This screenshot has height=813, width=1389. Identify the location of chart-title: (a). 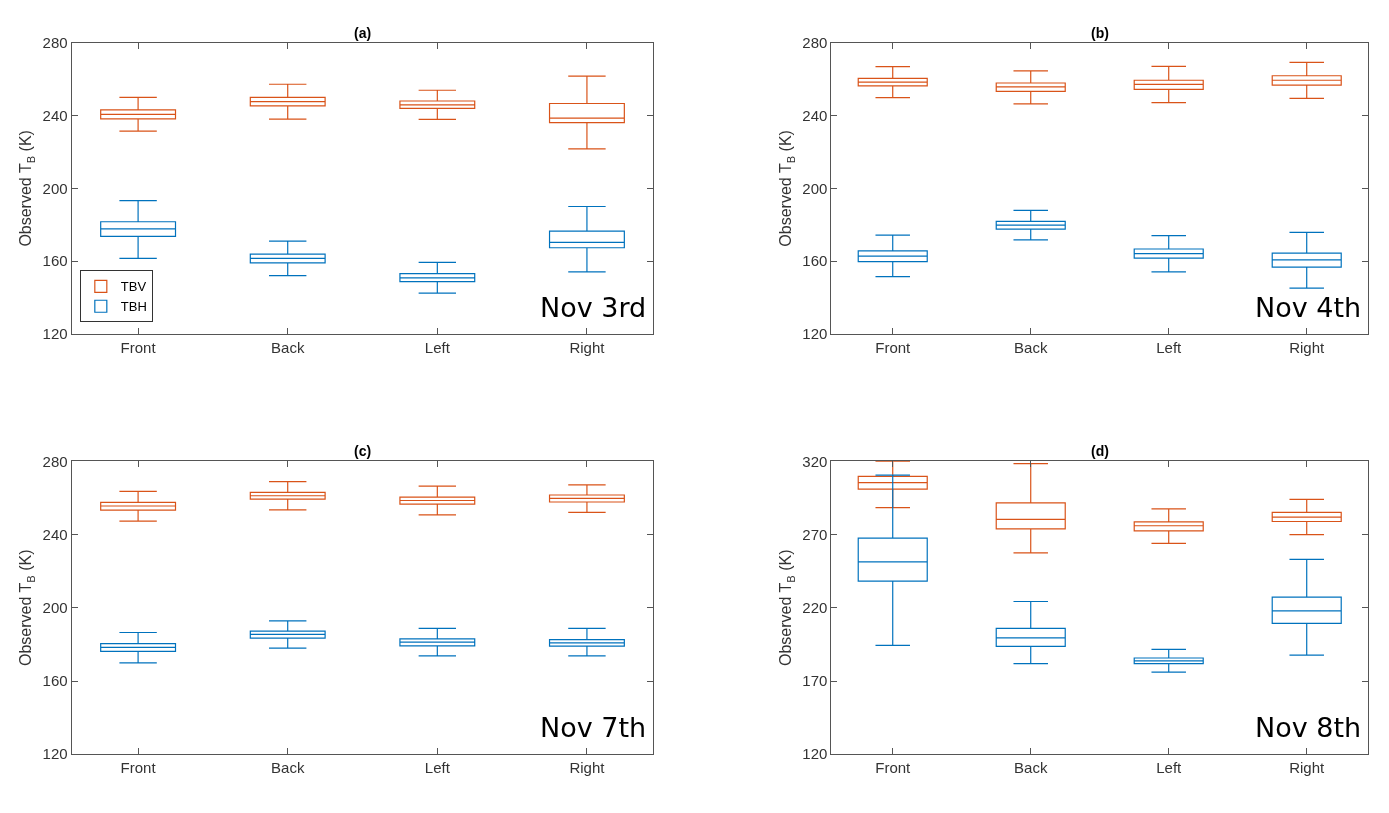
(363, 33).